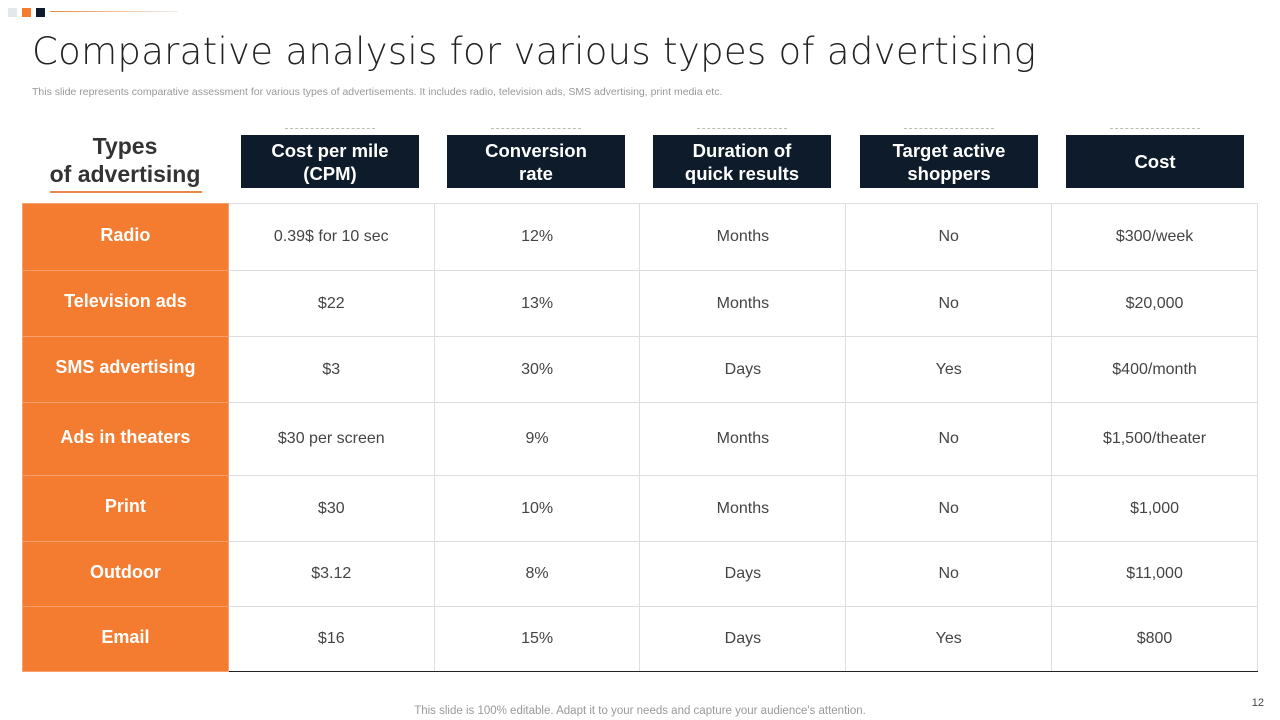 This screenshot has width=1280, height=720. I want to click on table-cell: $3, so click(331, 369).